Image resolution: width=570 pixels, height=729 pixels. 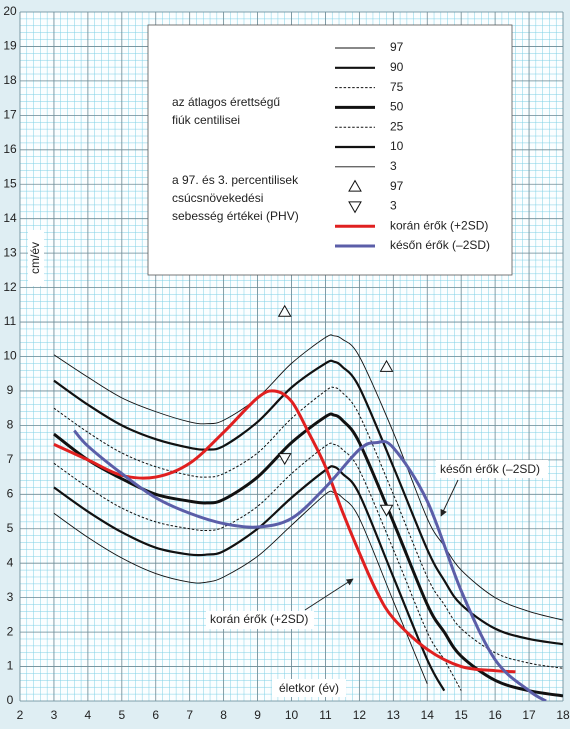 What do you see at coordinates (462, 715) in the screenshot?
I see `x-tick-label: 15` at bounding box center [462, 715].